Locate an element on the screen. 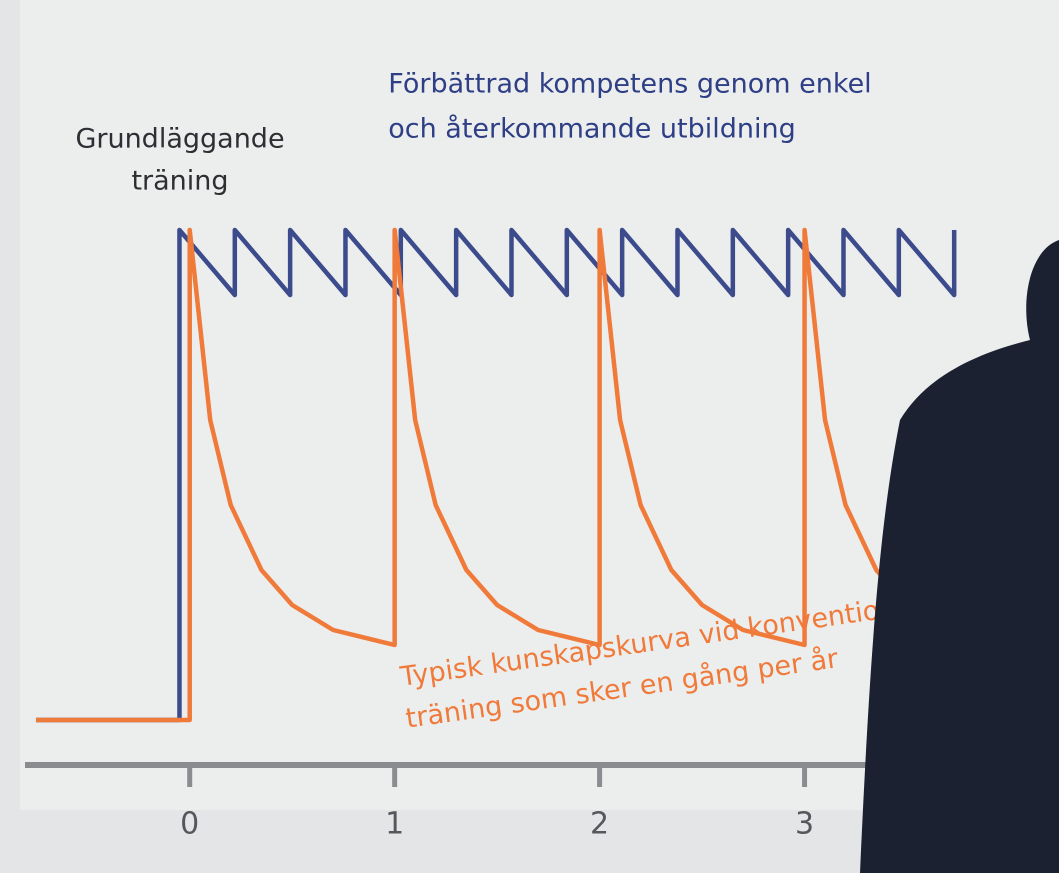 The image size is (1059, 873). person-silhouette is located at coordinates (959, 556).